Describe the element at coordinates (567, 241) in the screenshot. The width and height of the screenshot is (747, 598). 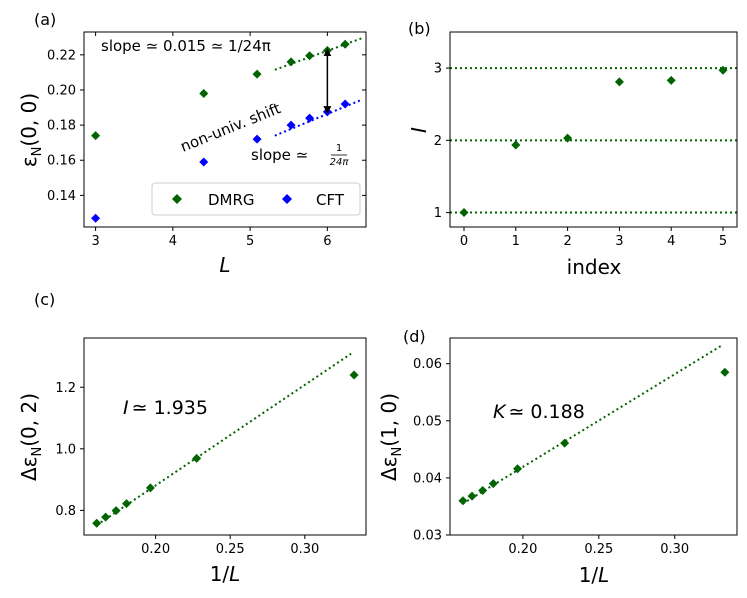
I see `panel-b-xtick-label: 2` at that location.